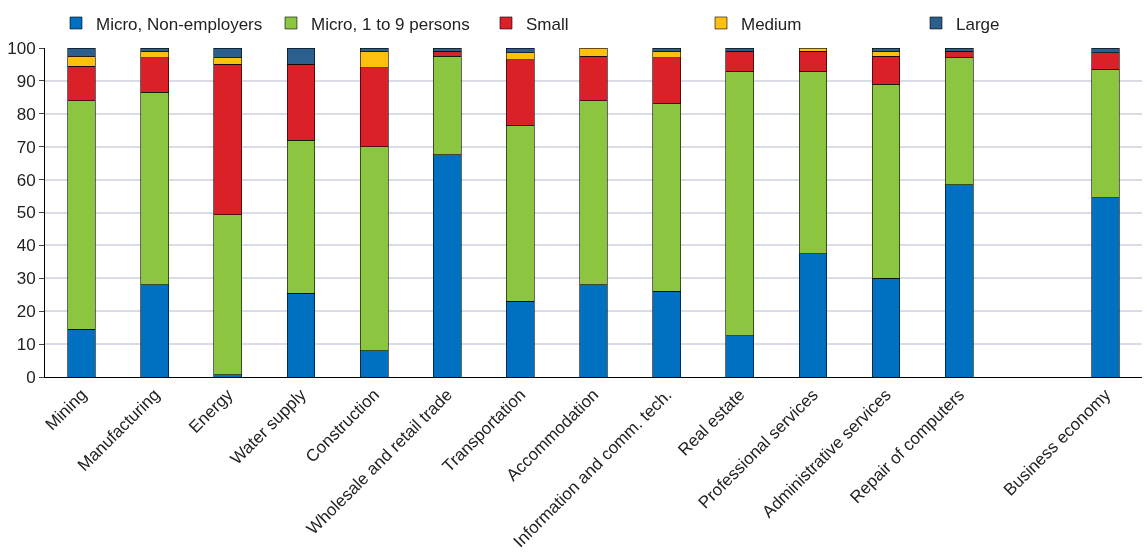  What do you see at coordinates (26, 180) in the screenshot?
I see `y-tick-label: 60` at bounding box center [26, 180].